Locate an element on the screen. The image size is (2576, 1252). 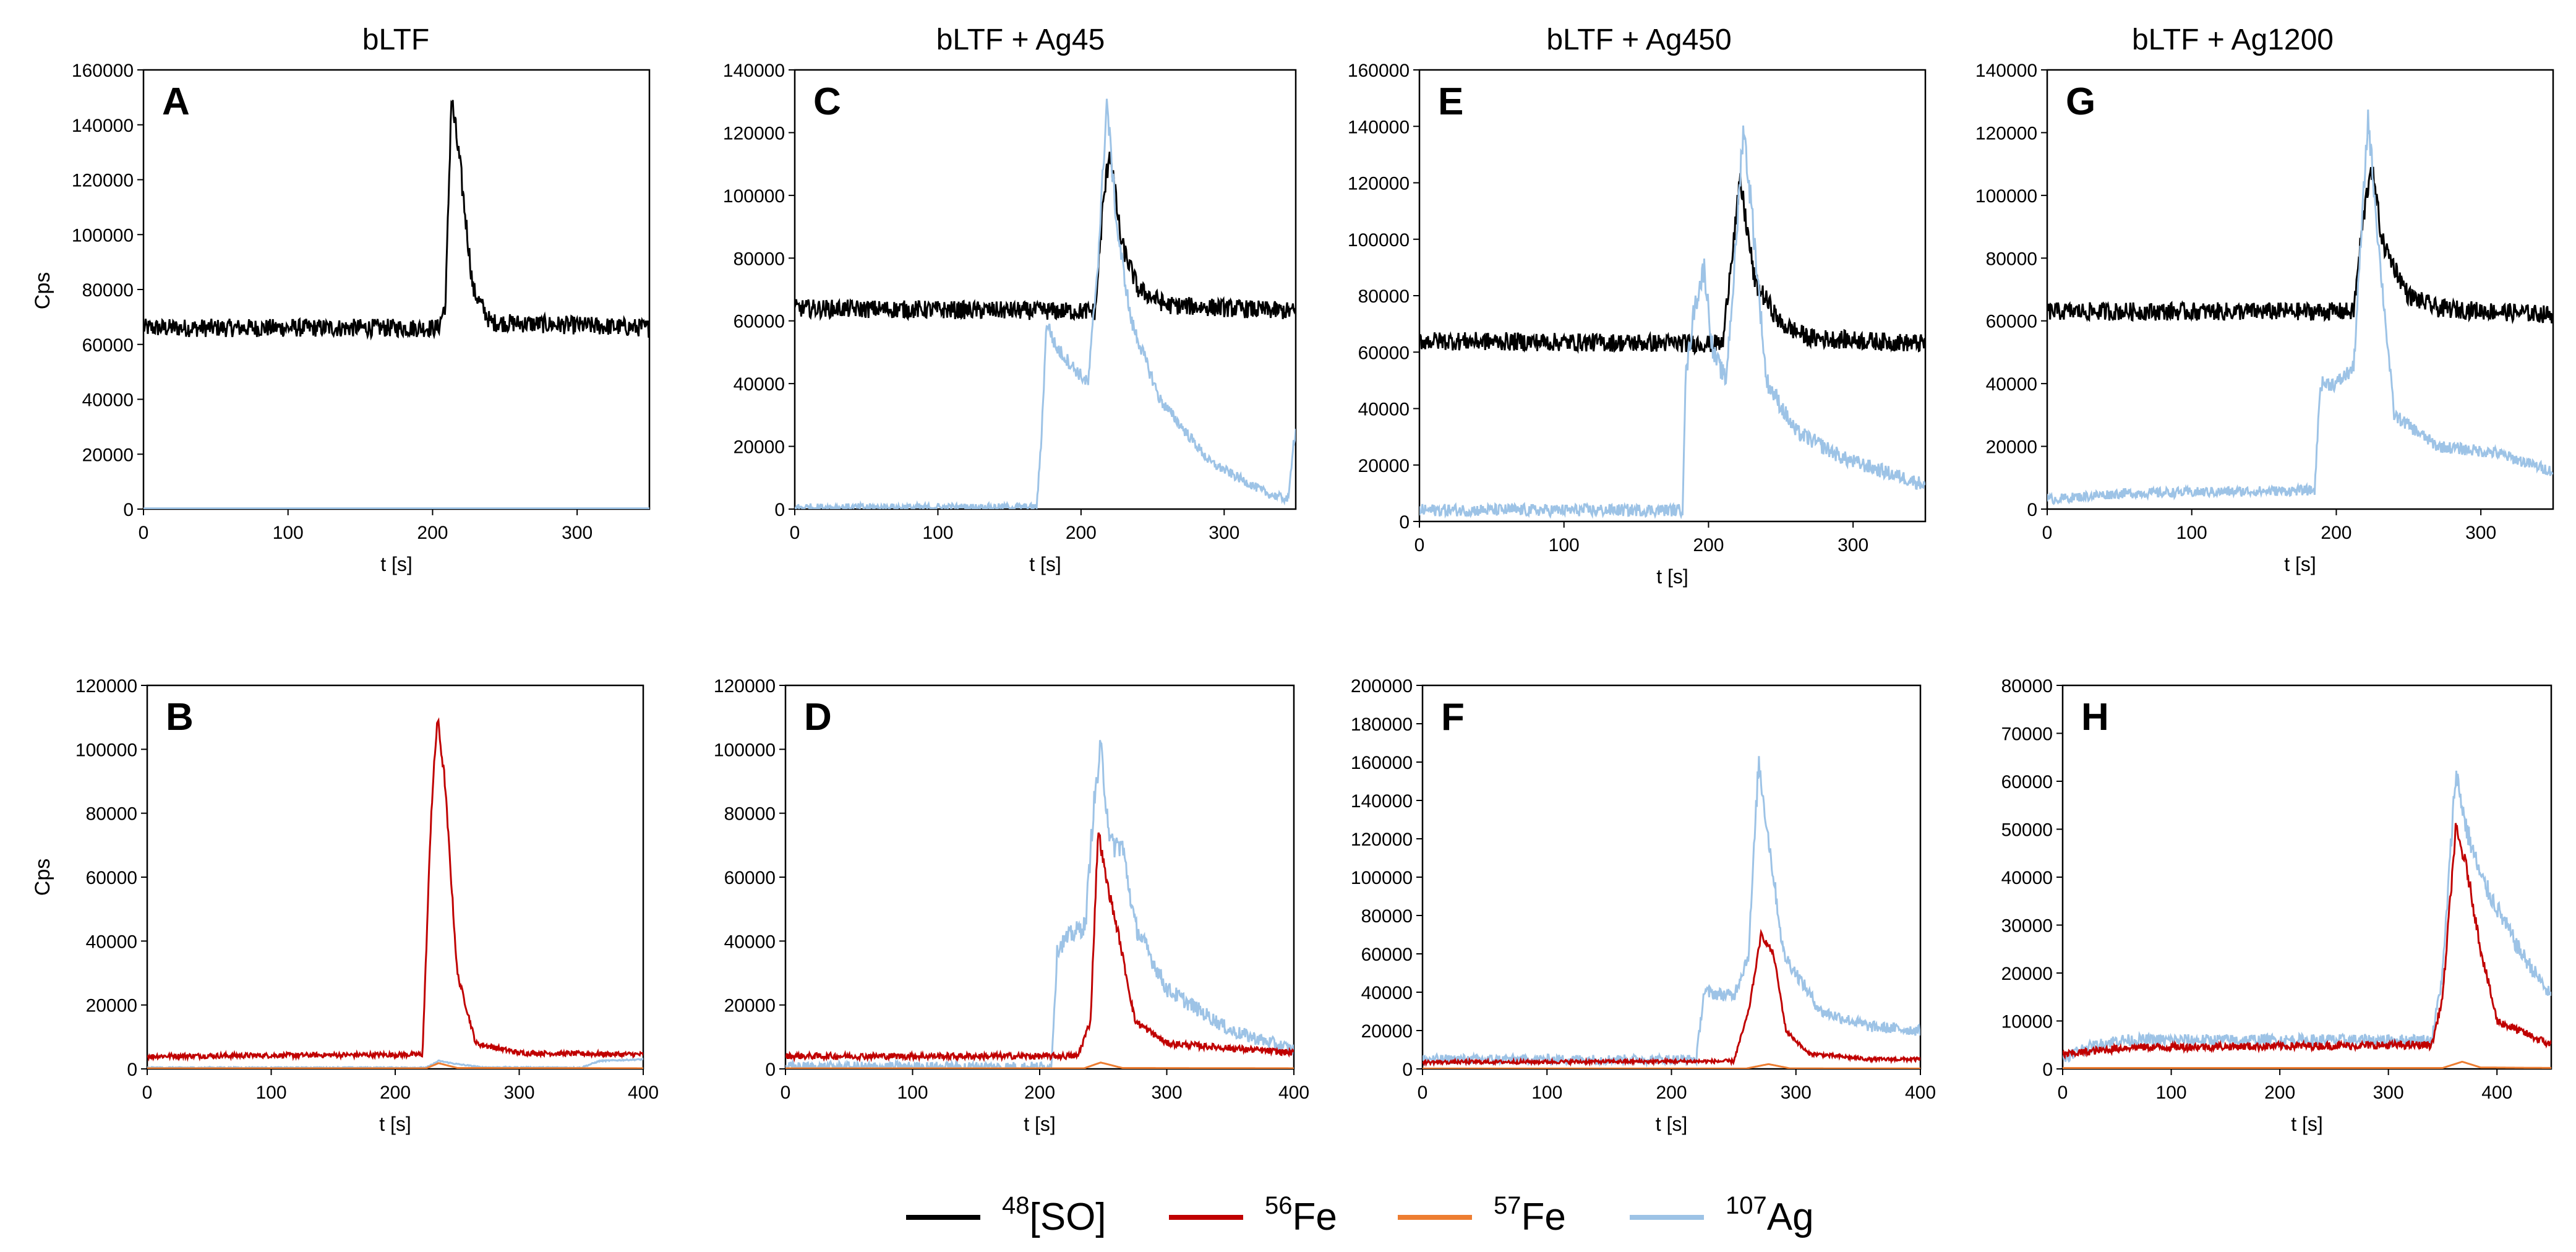
panel-g-frame is located at coordinates (2300, 289).